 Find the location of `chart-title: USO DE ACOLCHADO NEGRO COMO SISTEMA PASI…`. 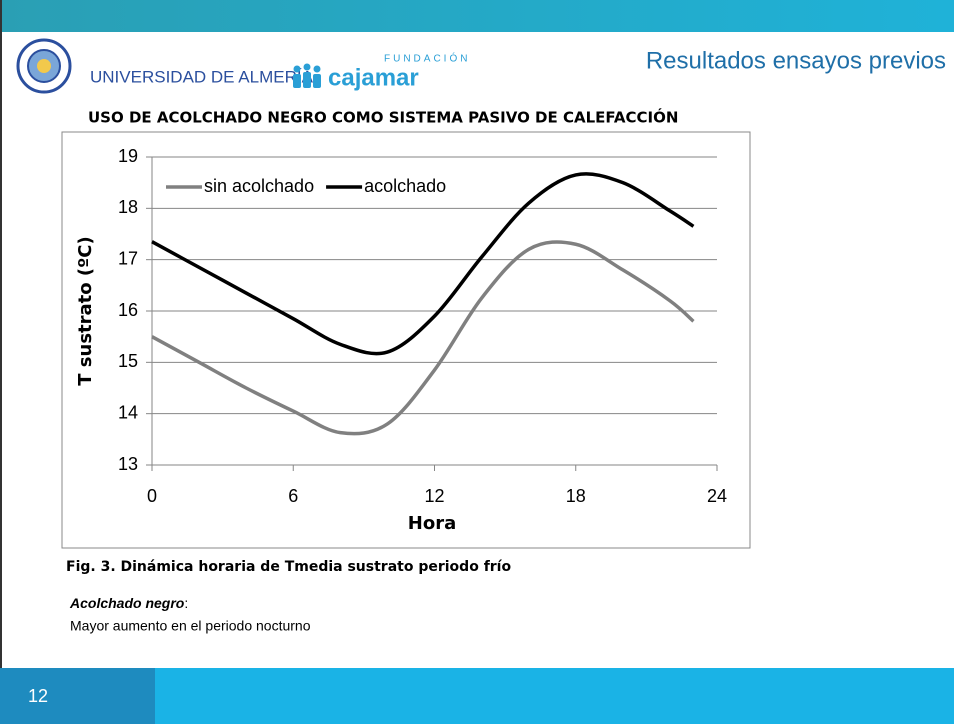

chart-title: USO DE ACOLCHADO NEGRO COMO SISTEMA PASI… is located at coordinates (383, 117).